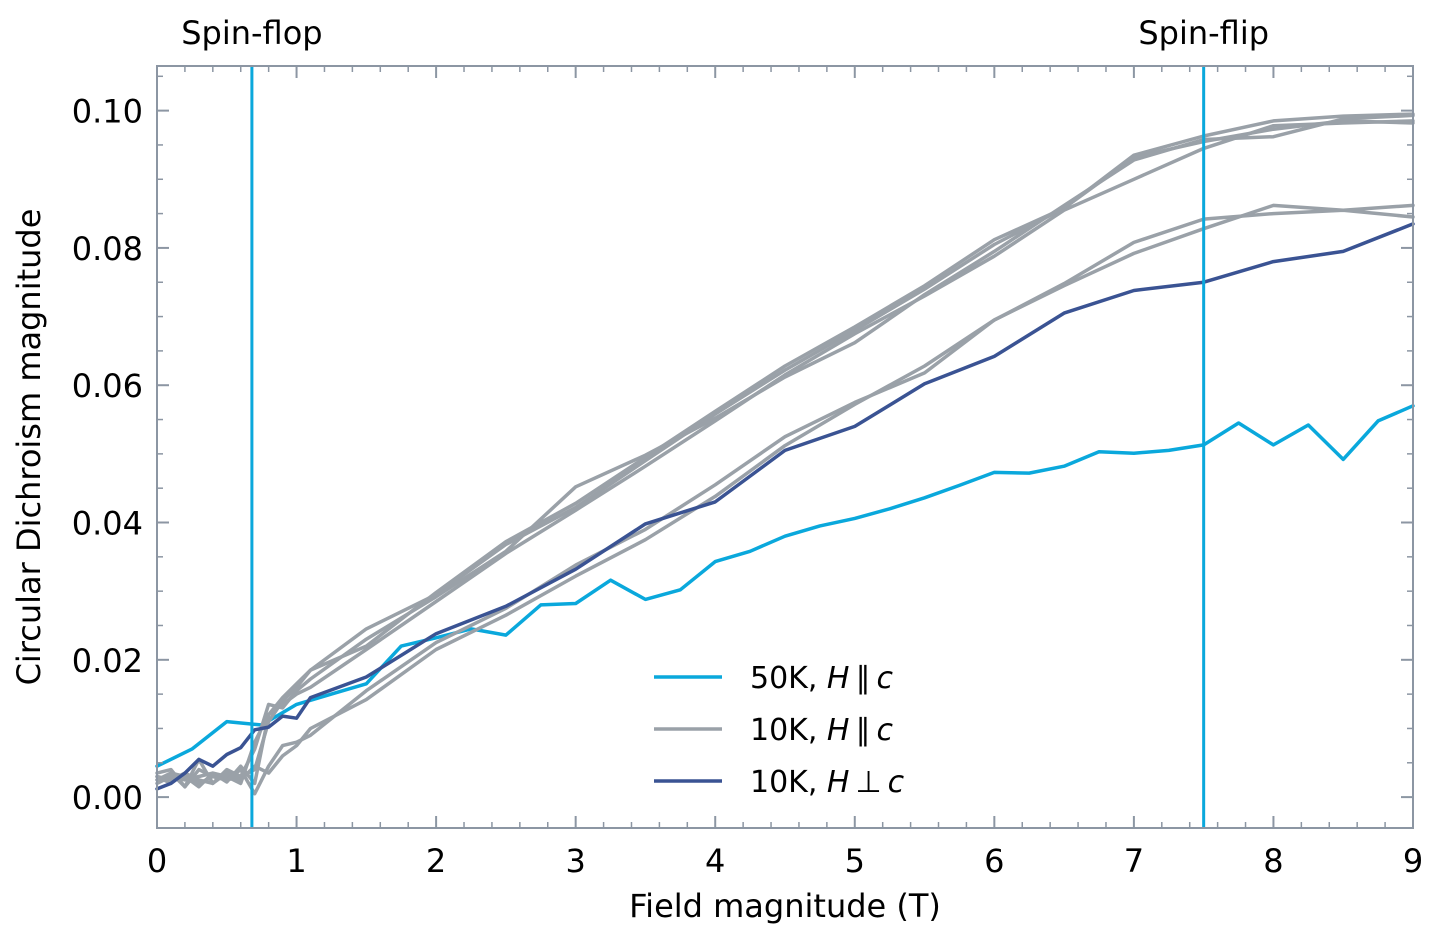 This screenshot has height=939, width=1440. Describe the element at coordinates (725, 33) in the screenshot. I see `annotation-layer: Spin-flop Spin-flip` at that location.